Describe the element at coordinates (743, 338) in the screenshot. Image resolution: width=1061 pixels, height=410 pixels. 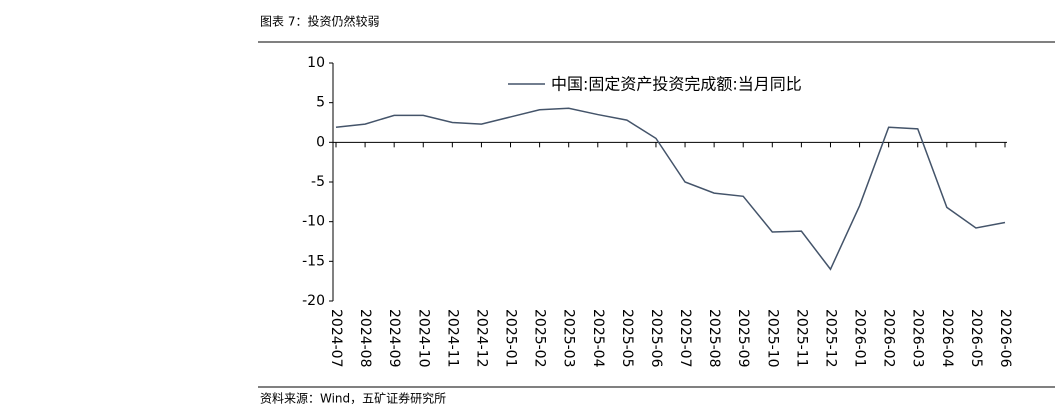
I see `x-tick-label: 2025-09` at that location.